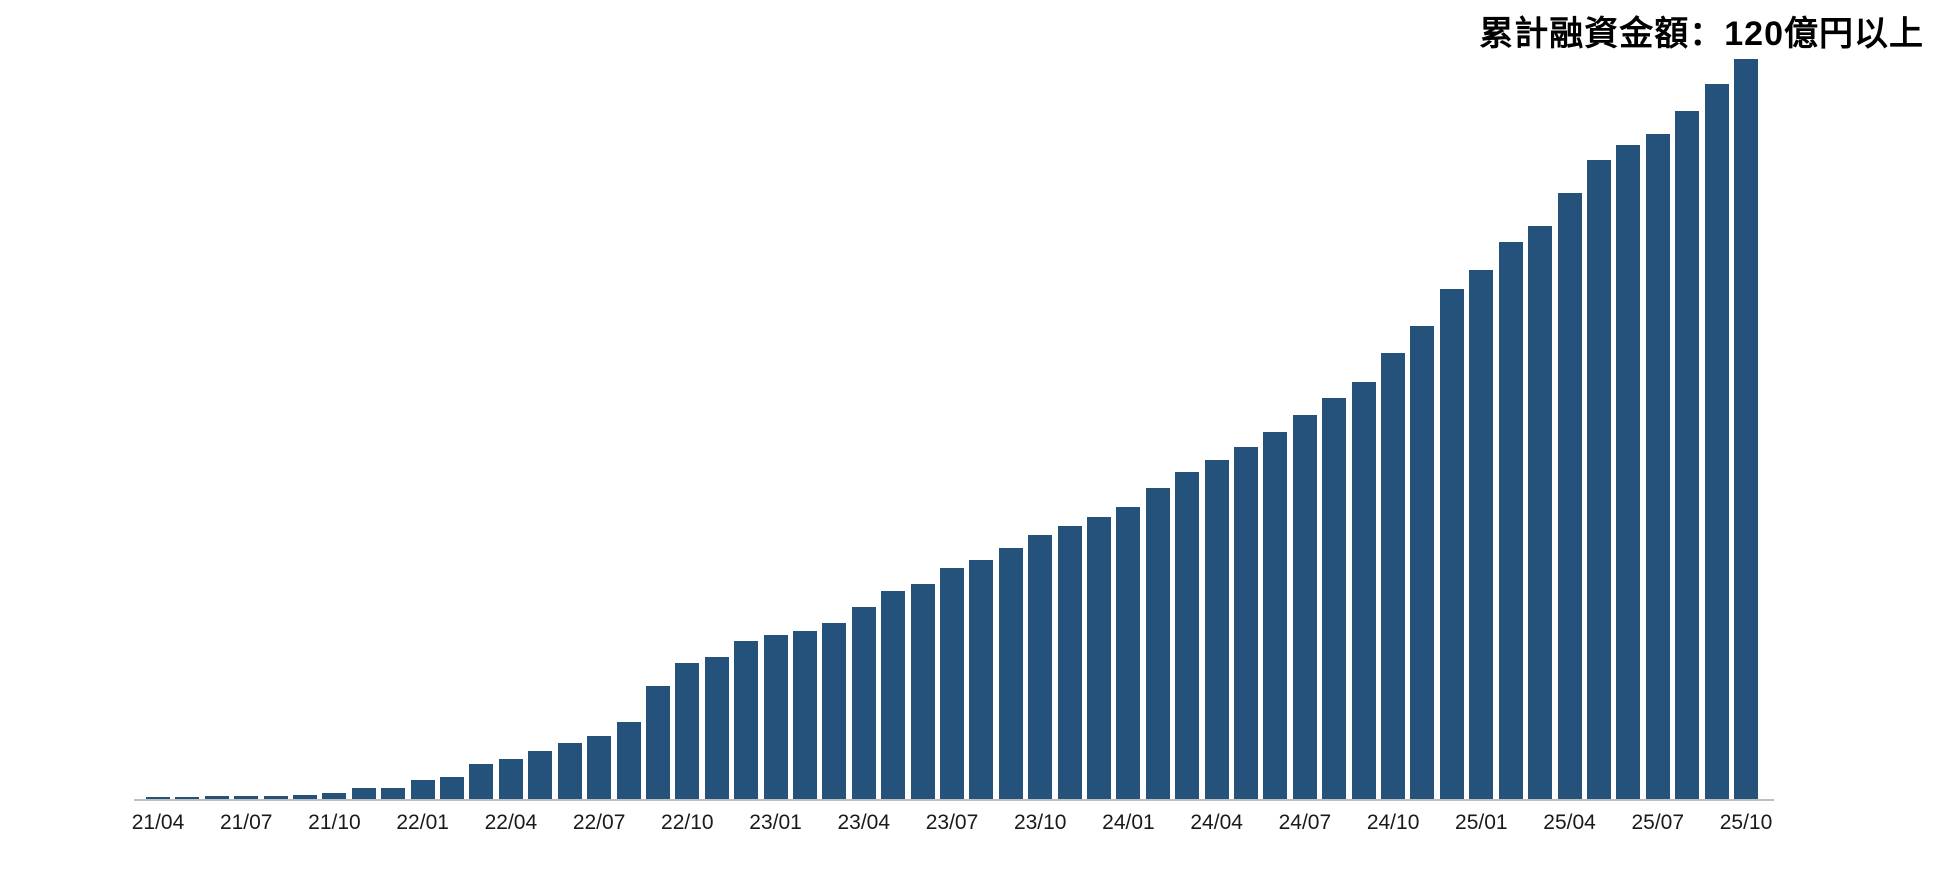  I want to click on x-tick-label-24/10: 24/10, so click(1393, 822).